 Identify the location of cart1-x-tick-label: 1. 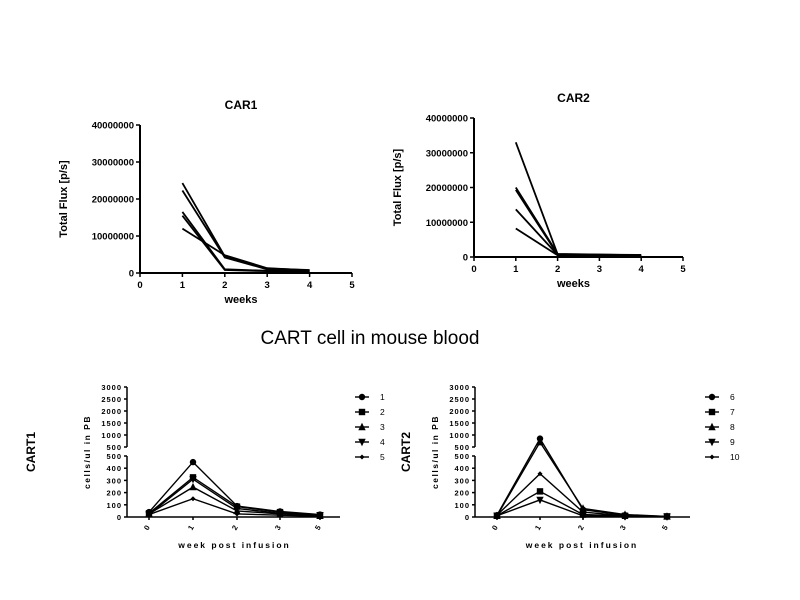
(191, 528).